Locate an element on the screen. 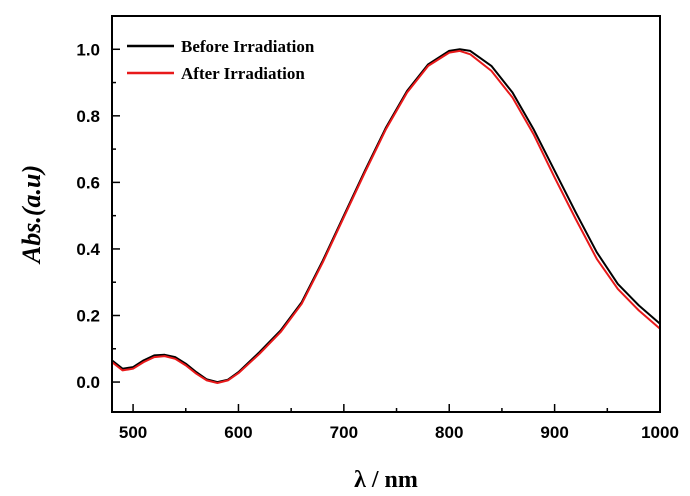 The width and height of the screenshot is (690, 496). x-axis-title: λ / nm is located at coordinates (386, 480).